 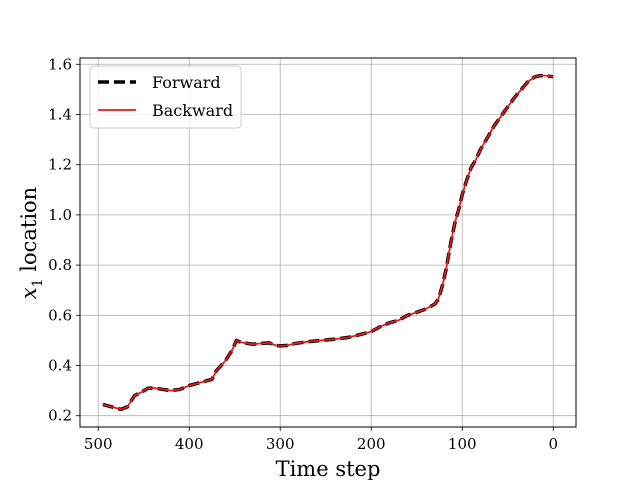 What do you see at coordinates (186, 82) in the screenshot?
I see `legend-forward-label: Forward` at bounding box center [186, 82].